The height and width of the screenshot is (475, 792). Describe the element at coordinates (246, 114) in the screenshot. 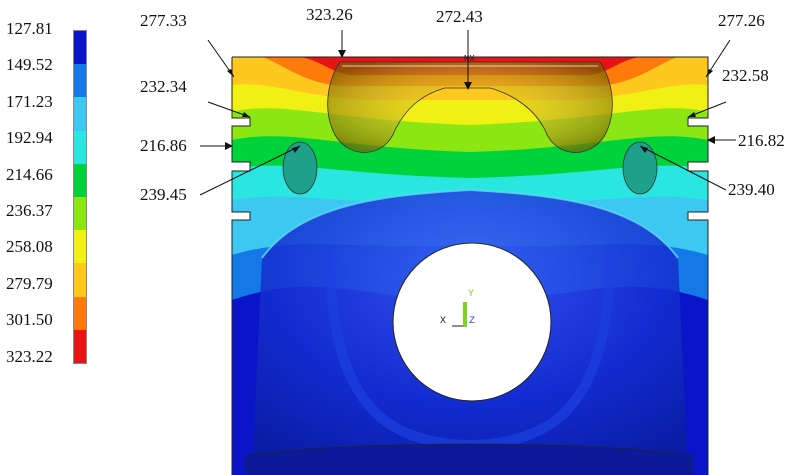

I see `arrowhead-ring-left-upper` at that location.